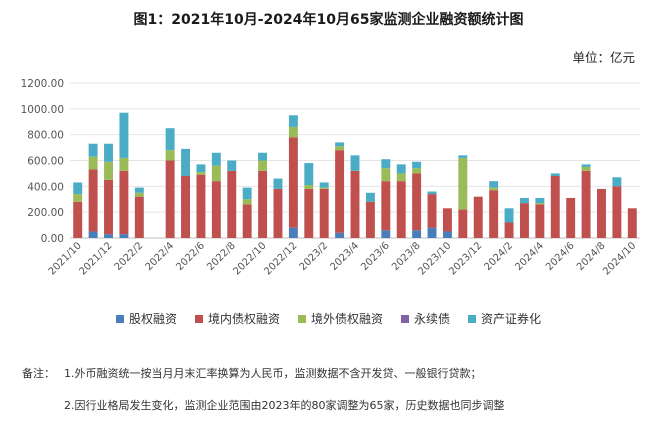  Describe the element at coordinates (425, 318) in the screenshot. I see `legend-item: 永续债` at that location.